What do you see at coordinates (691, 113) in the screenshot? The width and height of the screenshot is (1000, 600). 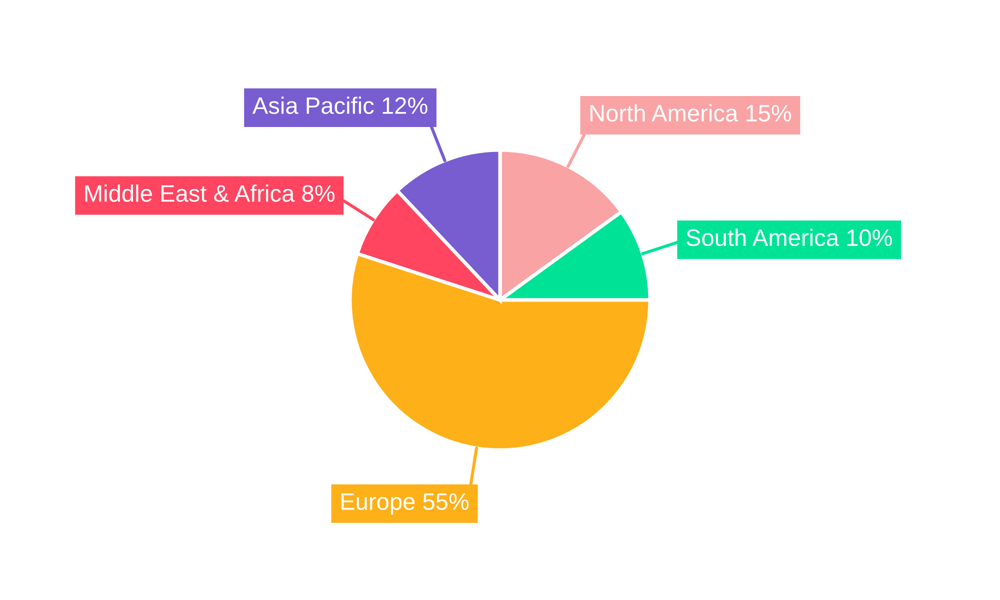 I see `slice-label: North America 15%` at bounding box center [691, 113].